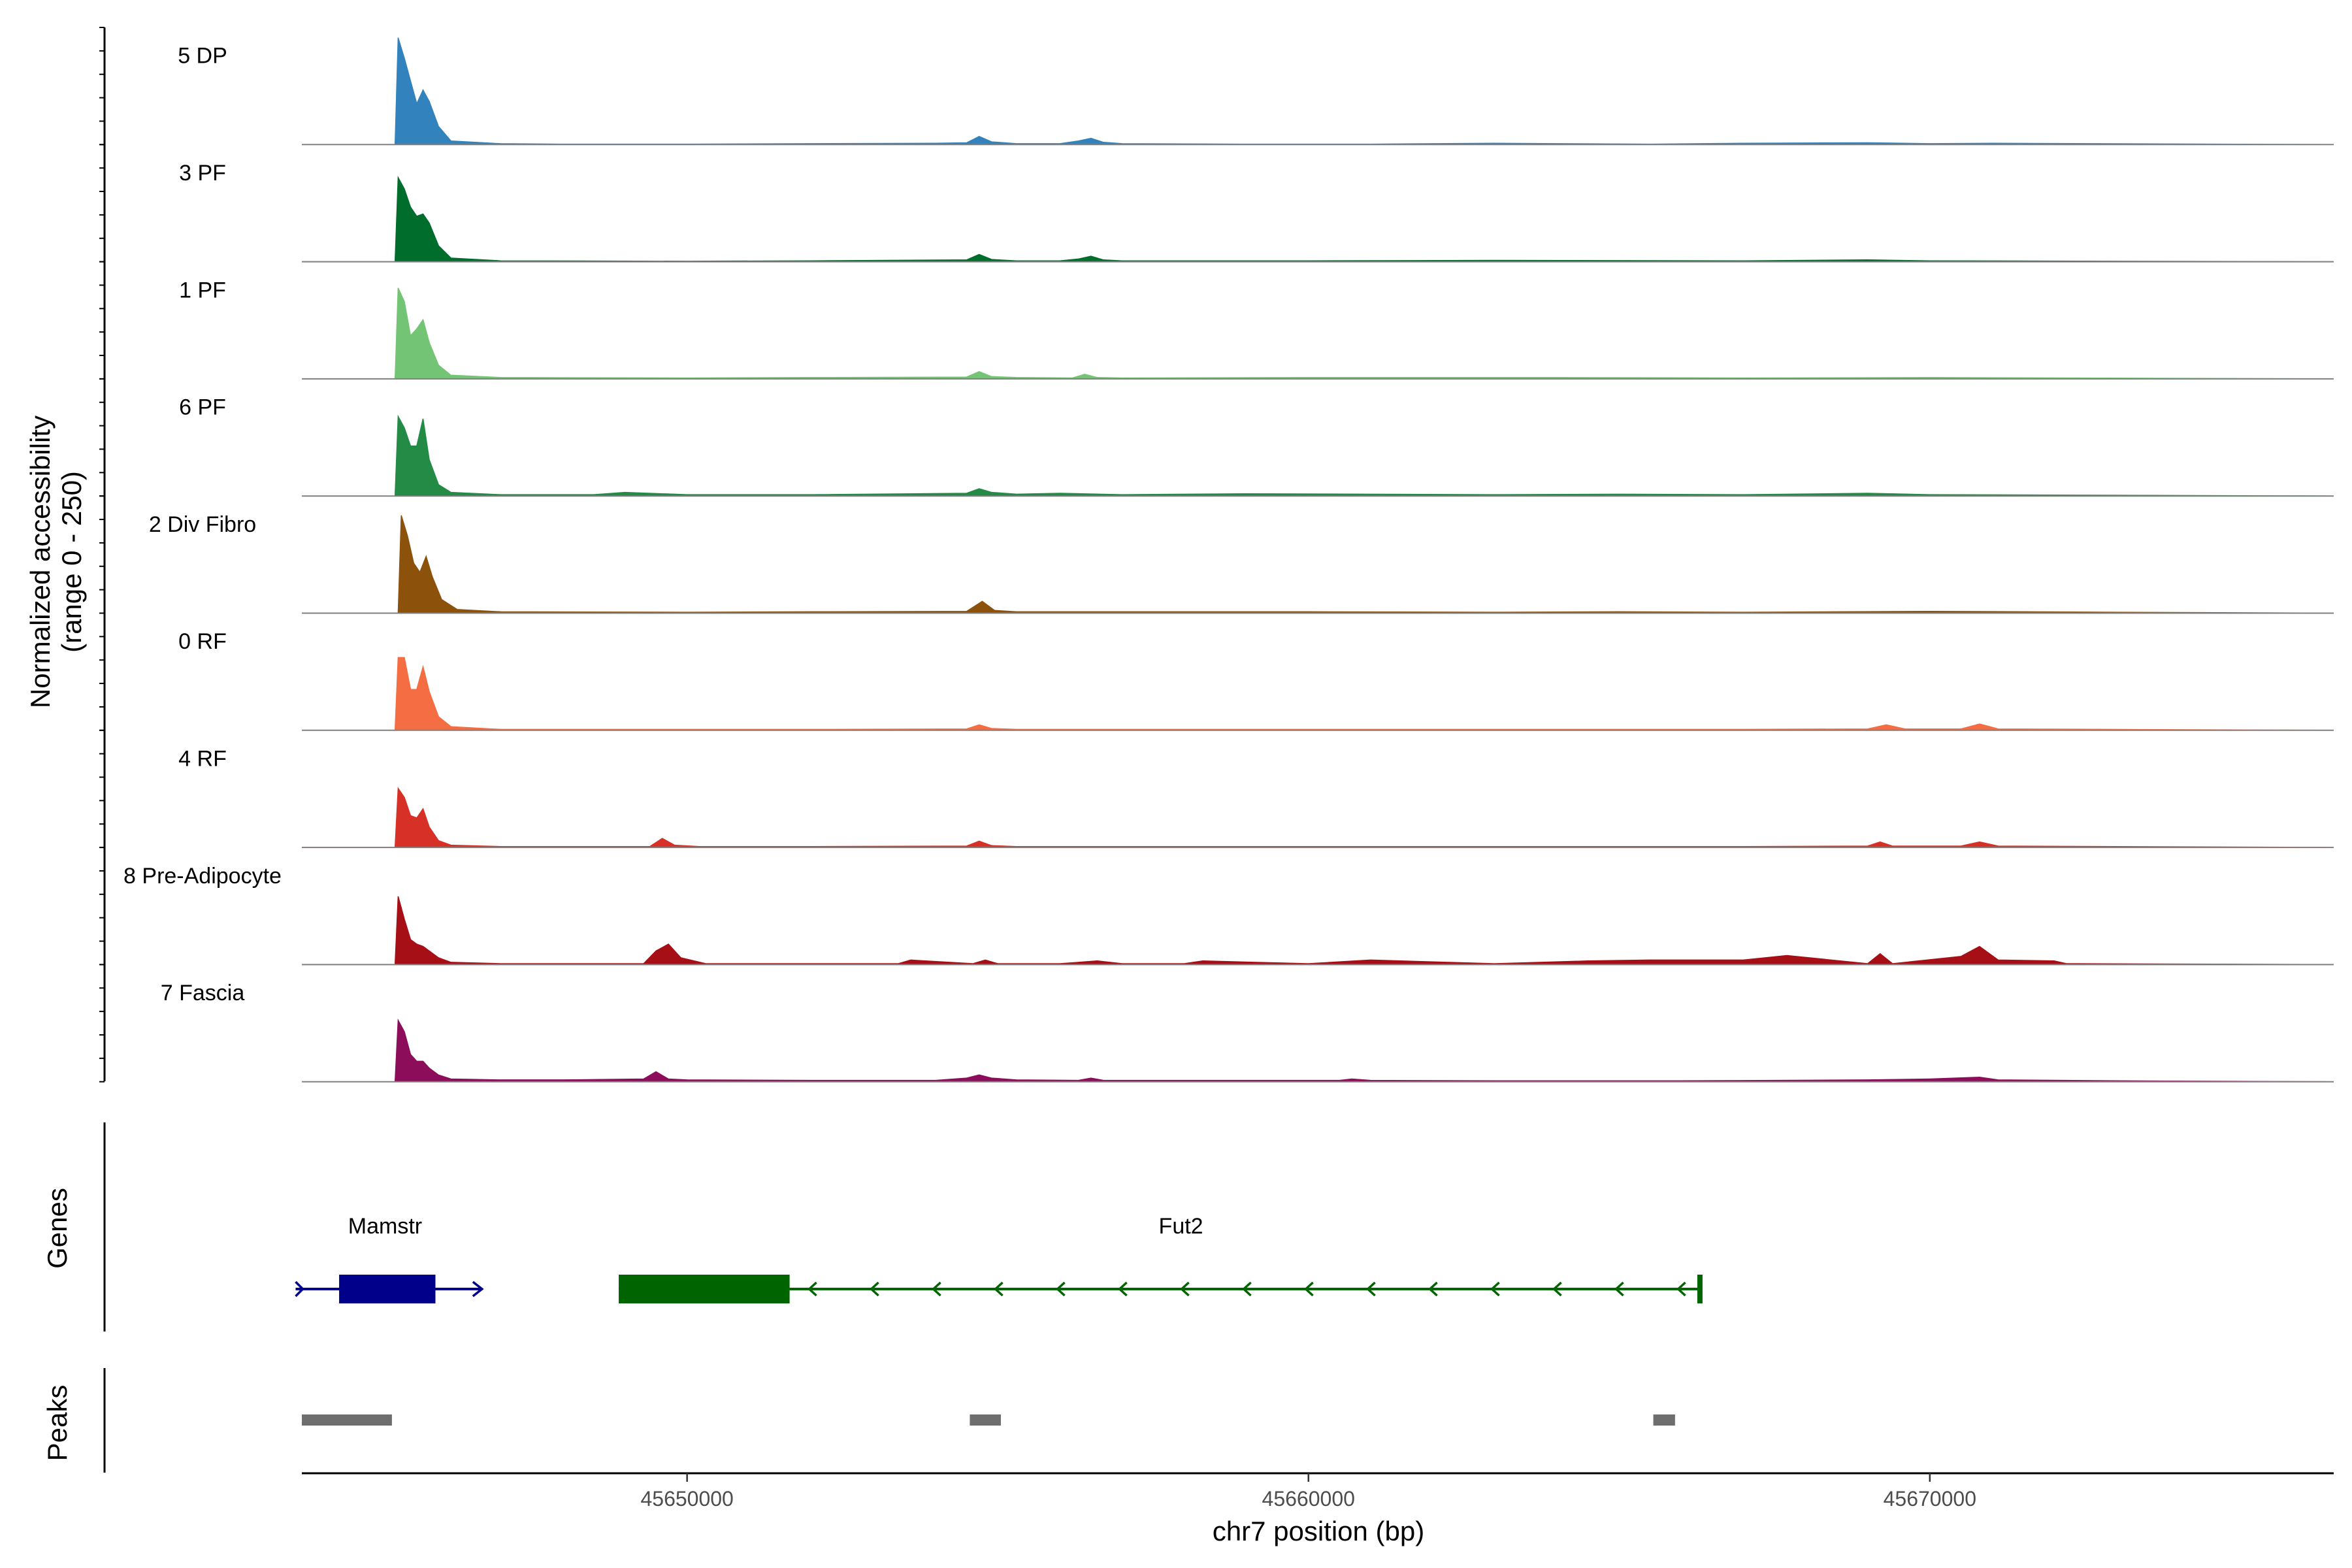 The image size is (2352, 1568). Describe the element at coordinates (387, 1289) in the screenshot. I see `gene-exon-Mamstr` at that location.